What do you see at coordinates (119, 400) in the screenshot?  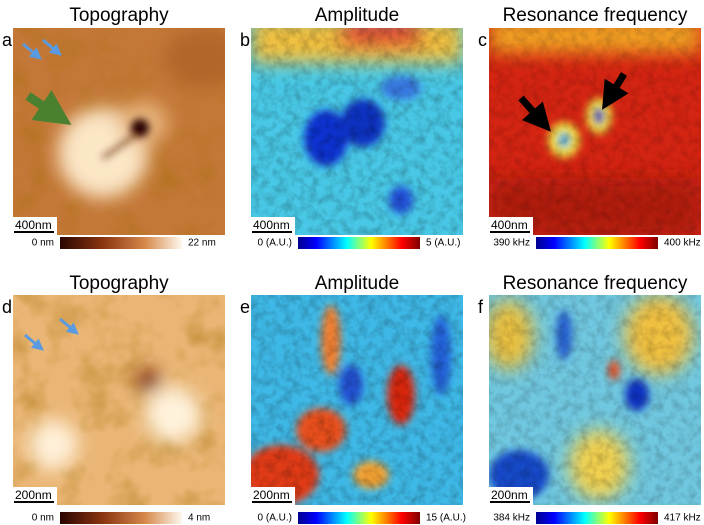 I see `image-d` at bounding box center [119, 400].